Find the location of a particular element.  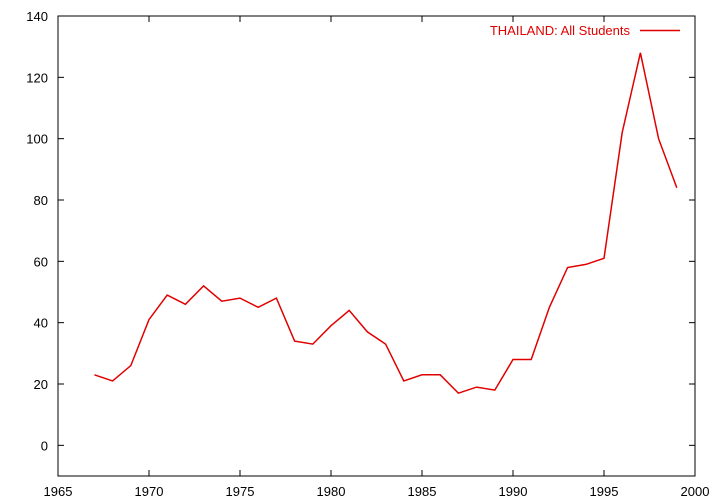

y-tick-label: 0 is located at coordinates (44, 445).